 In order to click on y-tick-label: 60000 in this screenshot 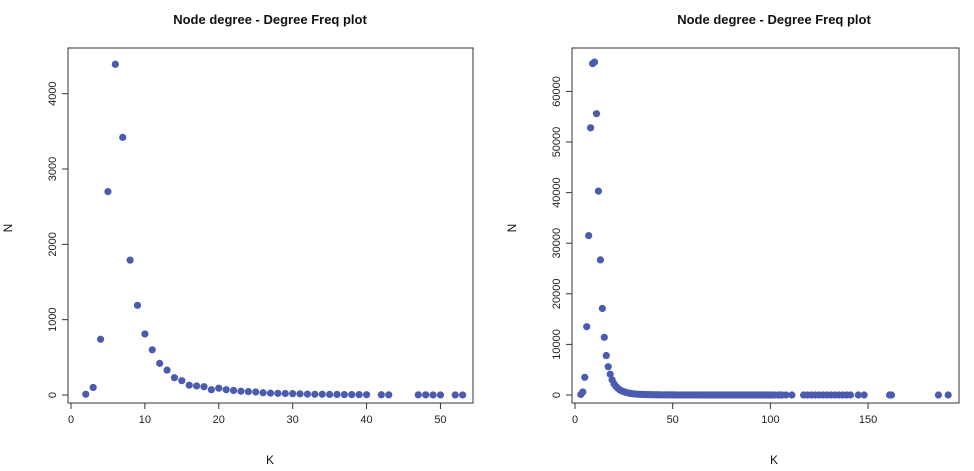, I will do `click(557, 91)`.